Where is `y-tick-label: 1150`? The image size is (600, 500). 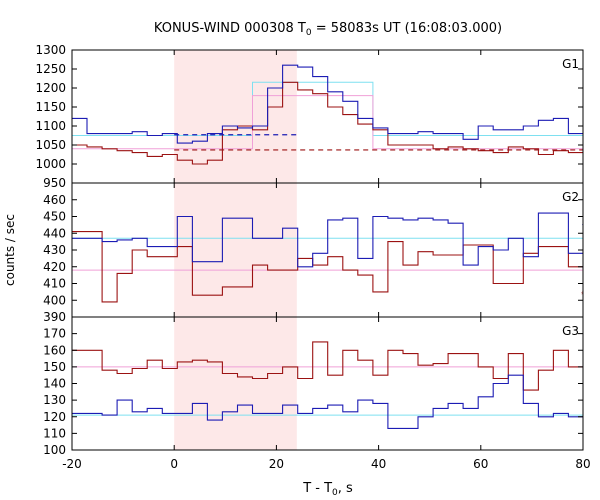 y-tick-label: 1150 is located at coordinates (50, 107).